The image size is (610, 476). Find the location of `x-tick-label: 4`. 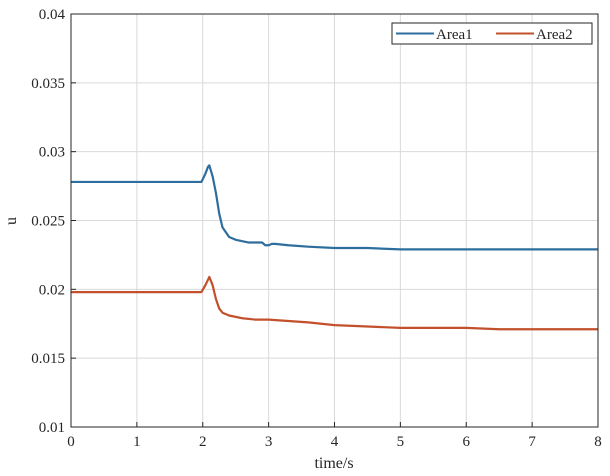

x-tick-label: 4 is located at coordinates (335, 442).